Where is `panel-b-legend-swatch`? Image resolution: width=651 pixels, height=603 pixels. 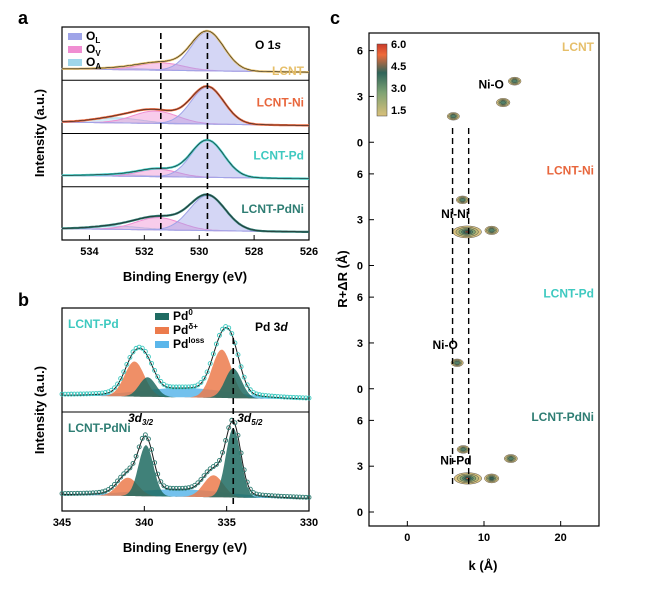
panel-b-legend-swatch is located at coordinates (162, 330).